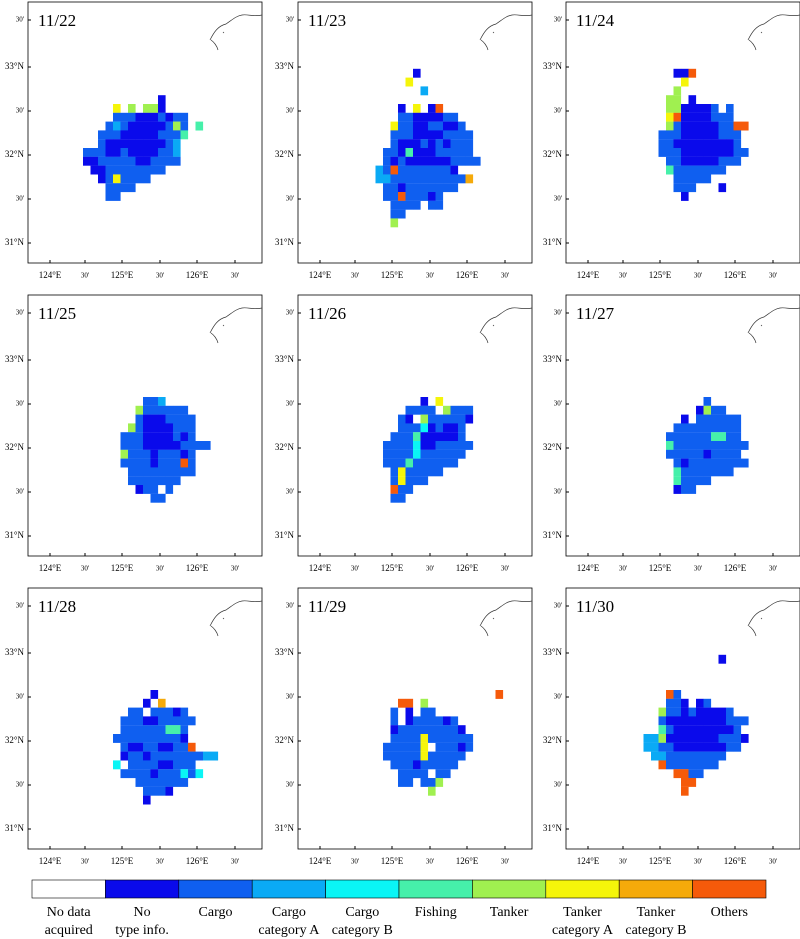  What do you see at coordinates (327, 20) in the screenshot?
I see `date-label: 11/23` at bounding box center [327, 20].